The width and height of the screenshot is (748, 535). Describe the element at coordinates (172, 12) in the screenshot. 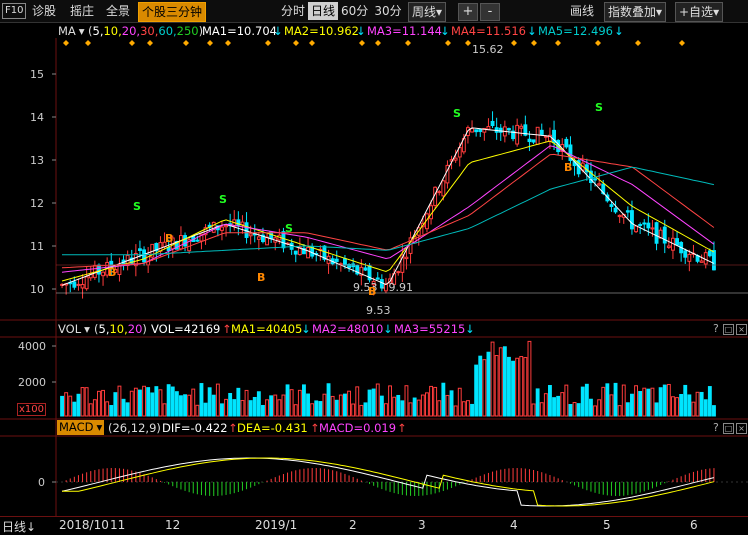

I see `tab-three-minute: 个股三分钟` at that location.